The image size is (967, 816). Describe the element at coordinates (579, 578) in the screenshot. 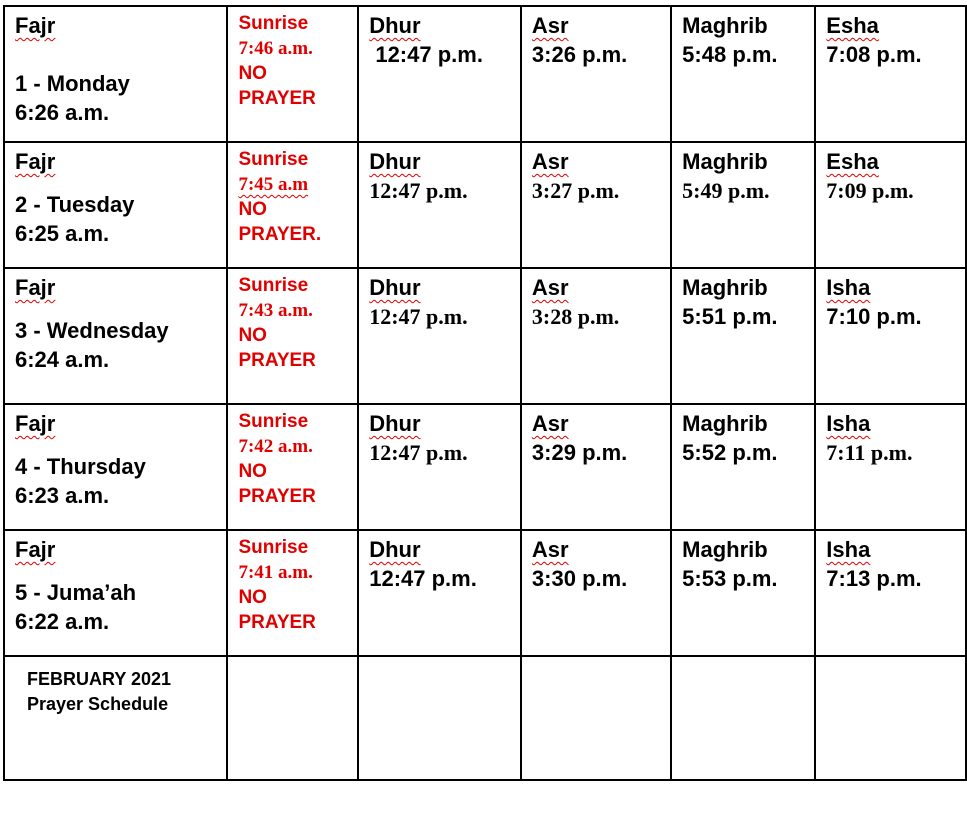

I see `asr-time: 3:30 p.m.` at that location.